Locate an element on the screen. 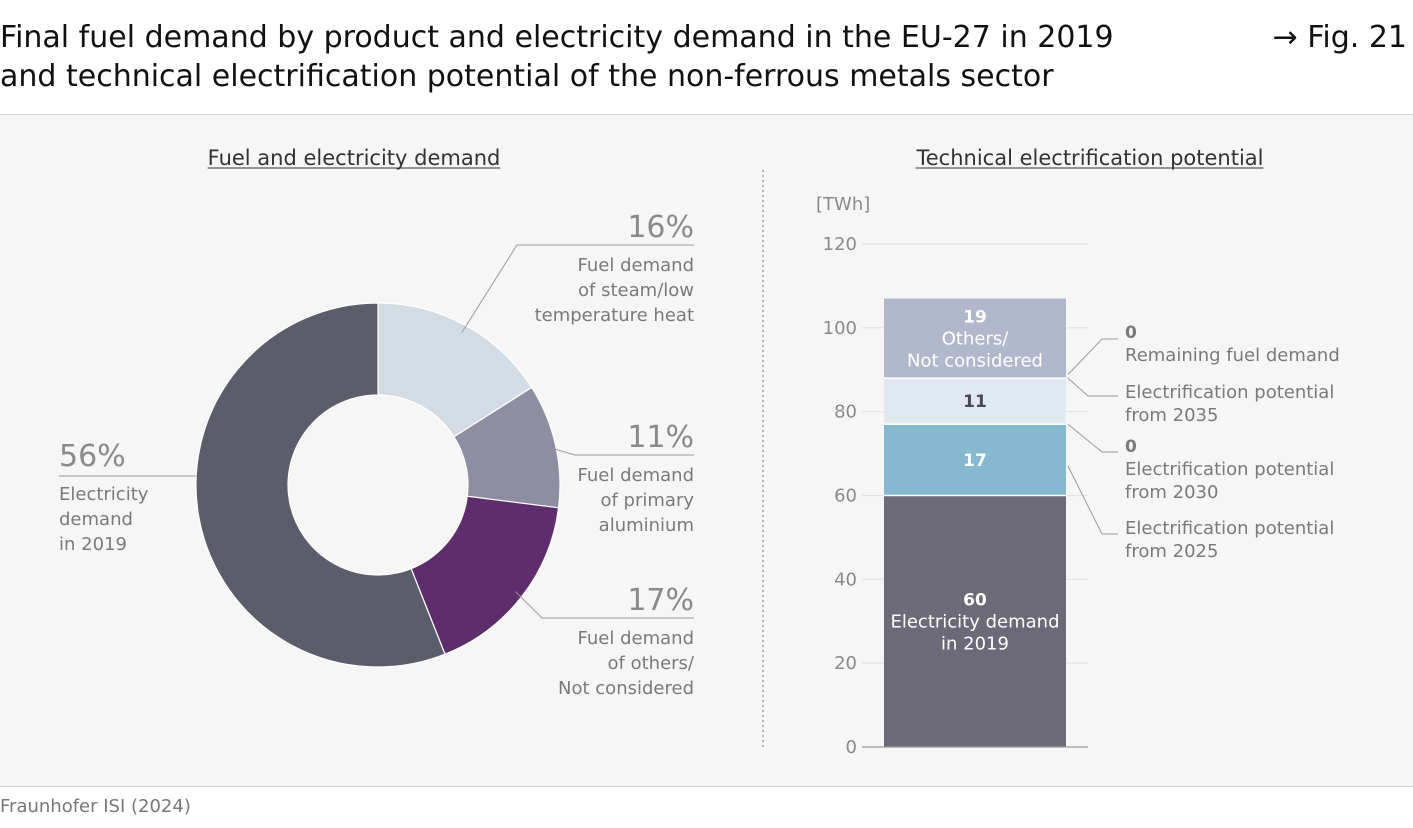 The image size is (1413, 828). slice-label-3-0: Electricity is located at coordinates (104, 494).